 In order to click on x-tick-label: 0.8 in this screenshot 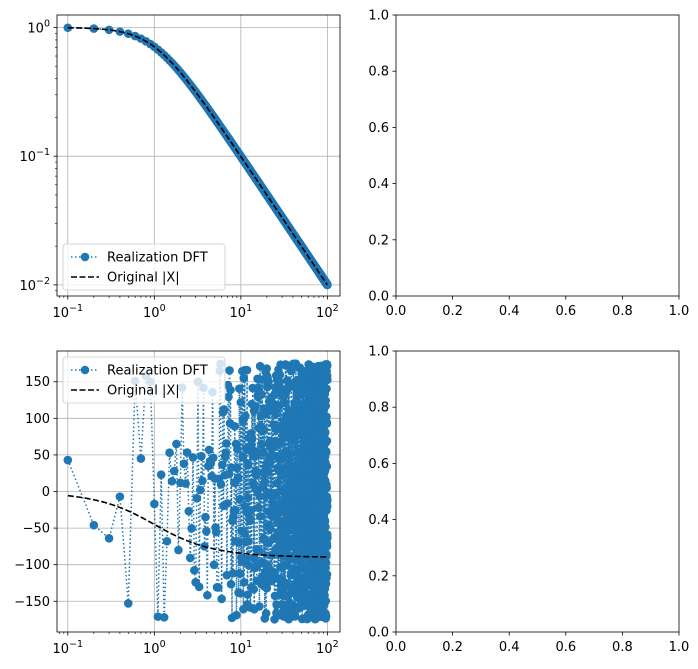, I will do `click(622, 647)`.